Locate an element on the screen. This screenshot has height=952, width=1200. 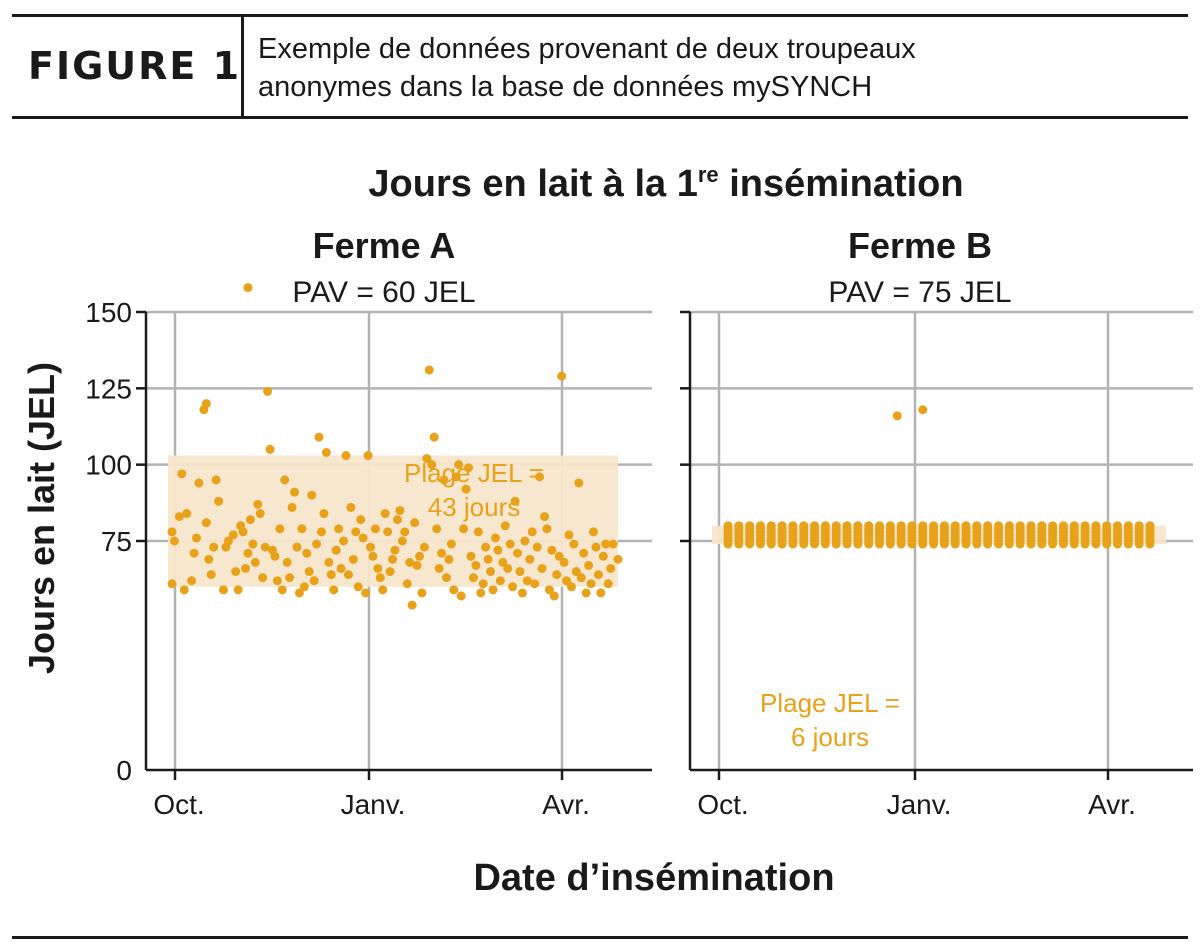
y-axis-label: Jours en lait (JEL) is located at coordinates (41, 518).